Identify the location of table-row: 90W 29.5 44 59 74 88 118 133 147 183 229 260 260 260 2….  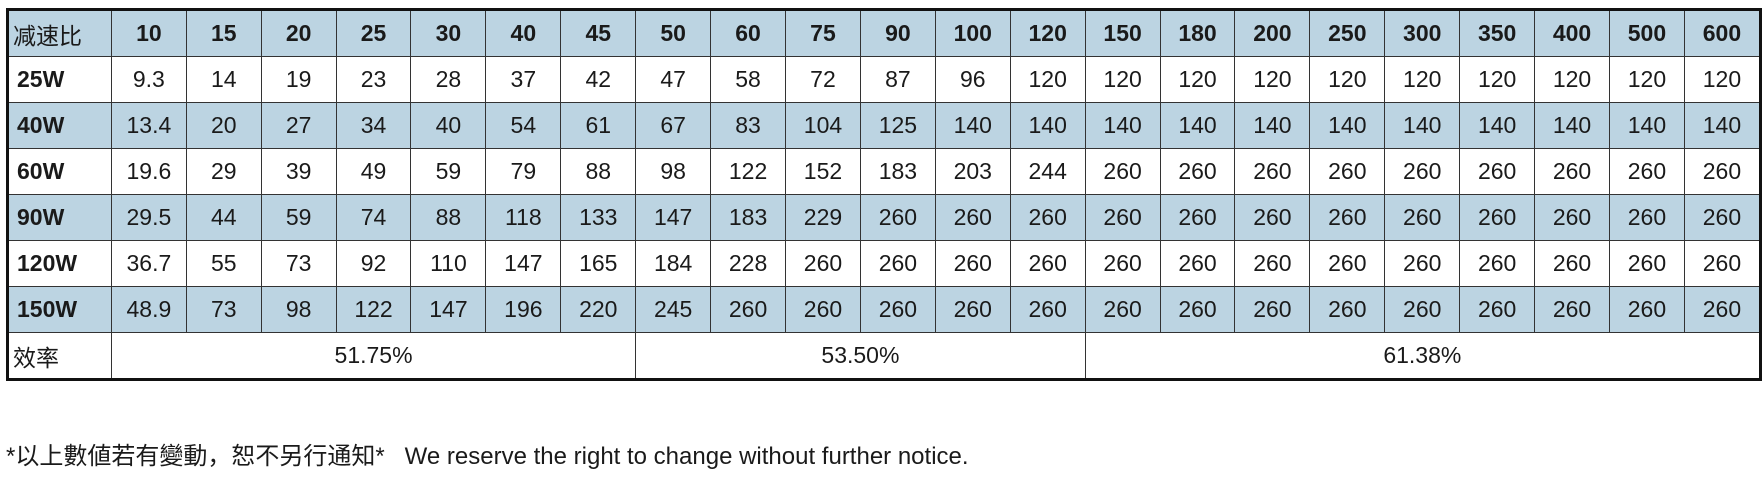
(884, 217).